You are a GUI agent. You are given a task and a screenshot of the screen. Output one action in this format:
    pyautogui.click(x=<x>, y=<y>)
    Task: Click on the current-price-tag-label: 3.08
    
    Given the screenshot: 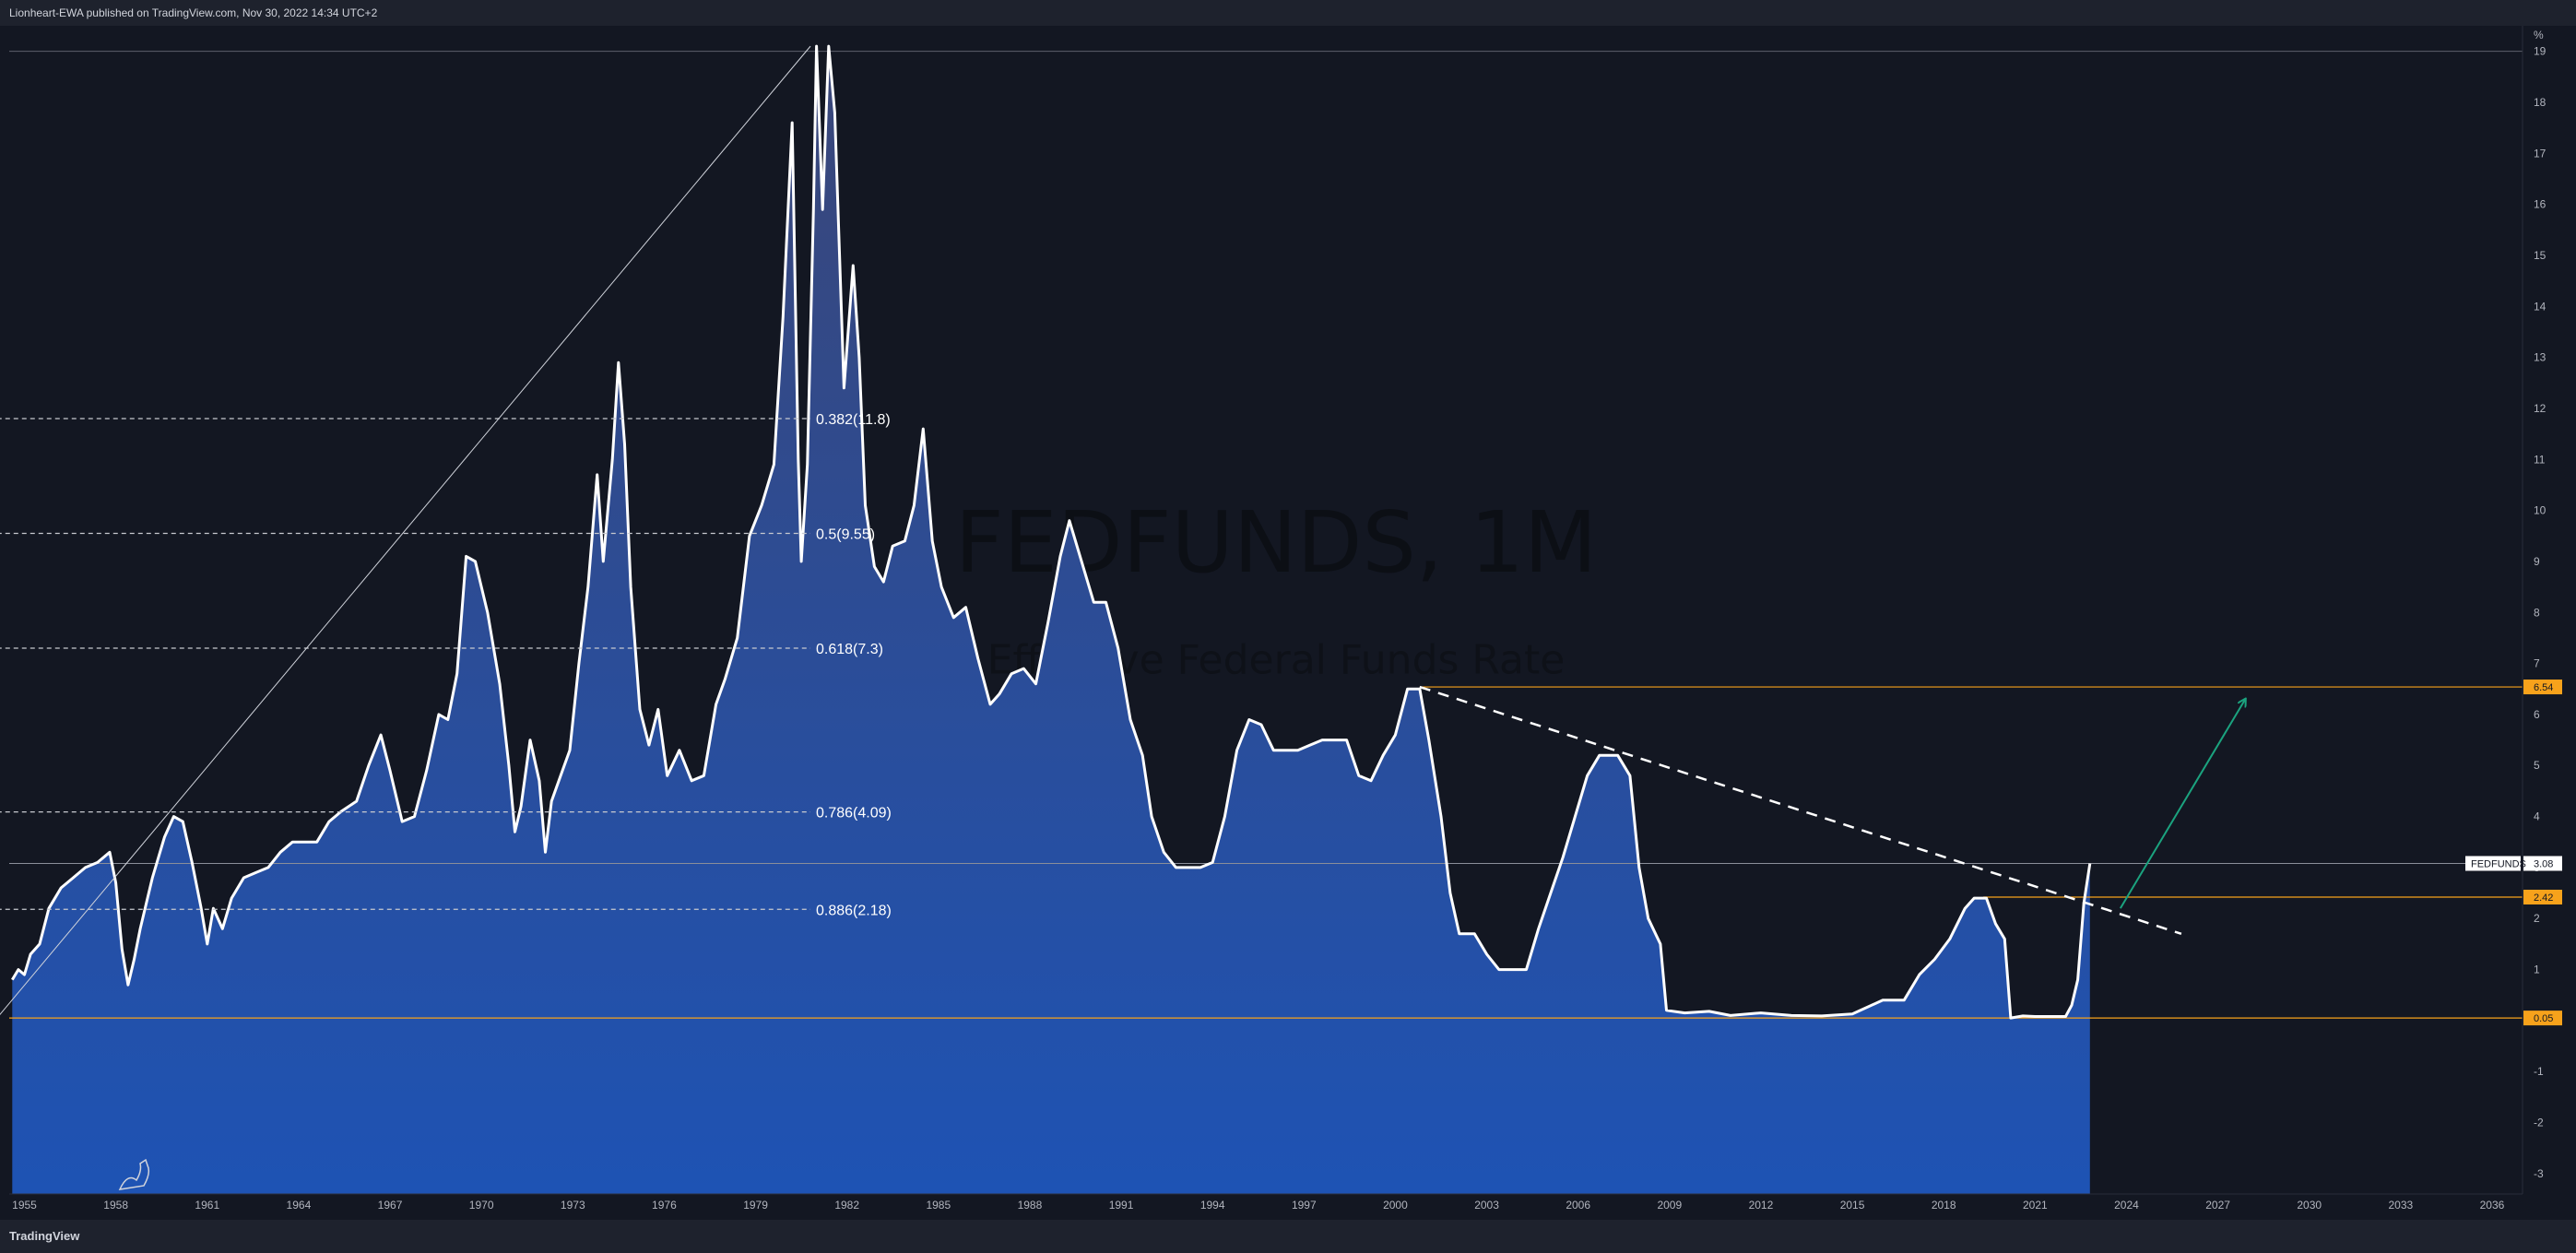 What is the action you would take?
    pyautogui.click(x=2543, y=864)
    